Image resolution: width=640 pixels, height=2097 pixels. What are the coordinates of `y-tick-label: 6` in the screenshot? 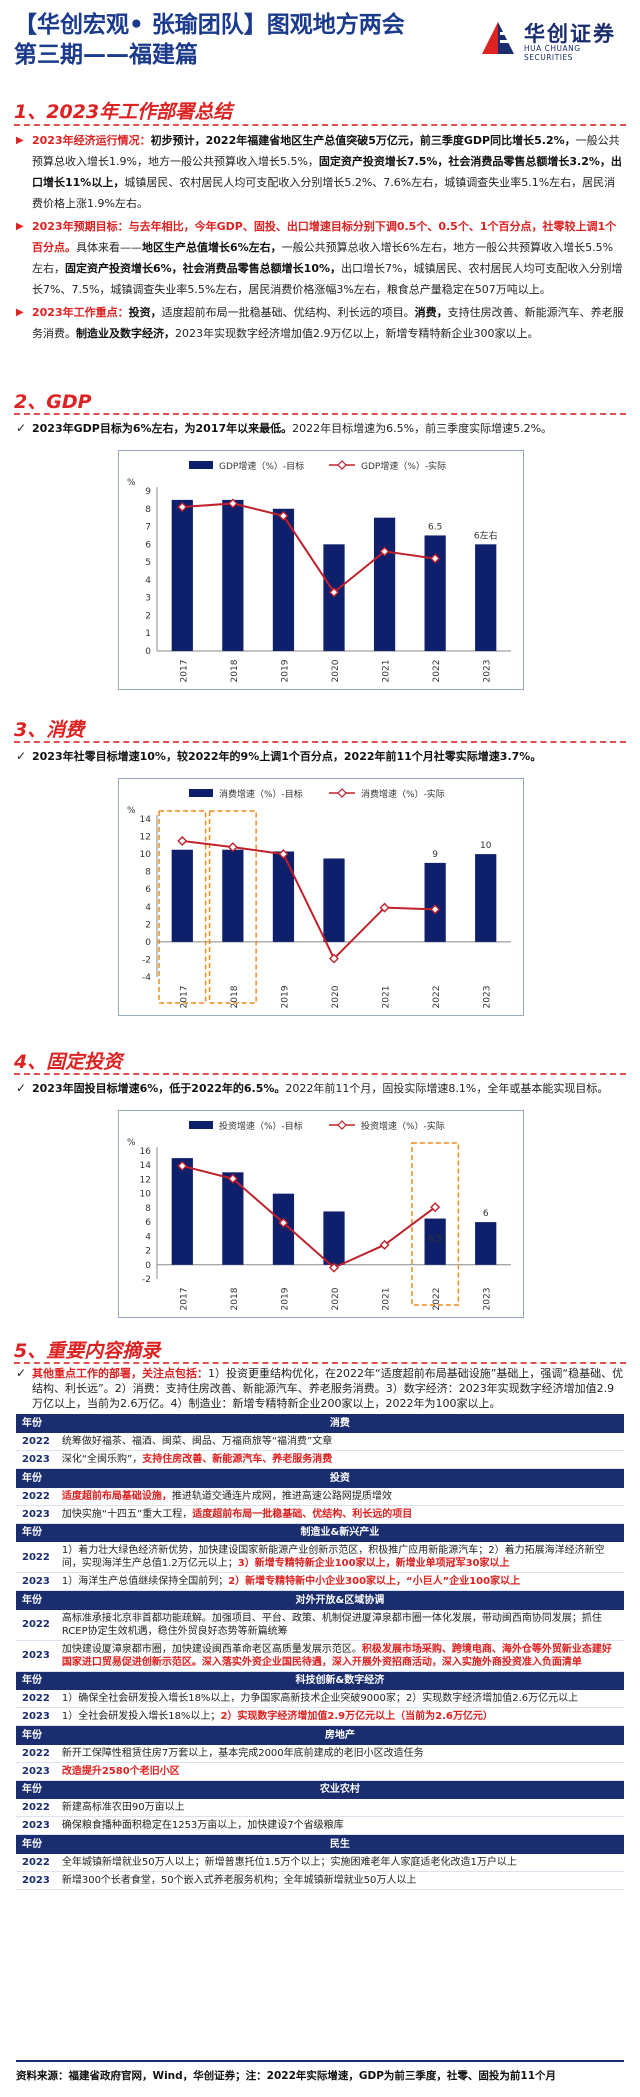 It's located at (148, 890).